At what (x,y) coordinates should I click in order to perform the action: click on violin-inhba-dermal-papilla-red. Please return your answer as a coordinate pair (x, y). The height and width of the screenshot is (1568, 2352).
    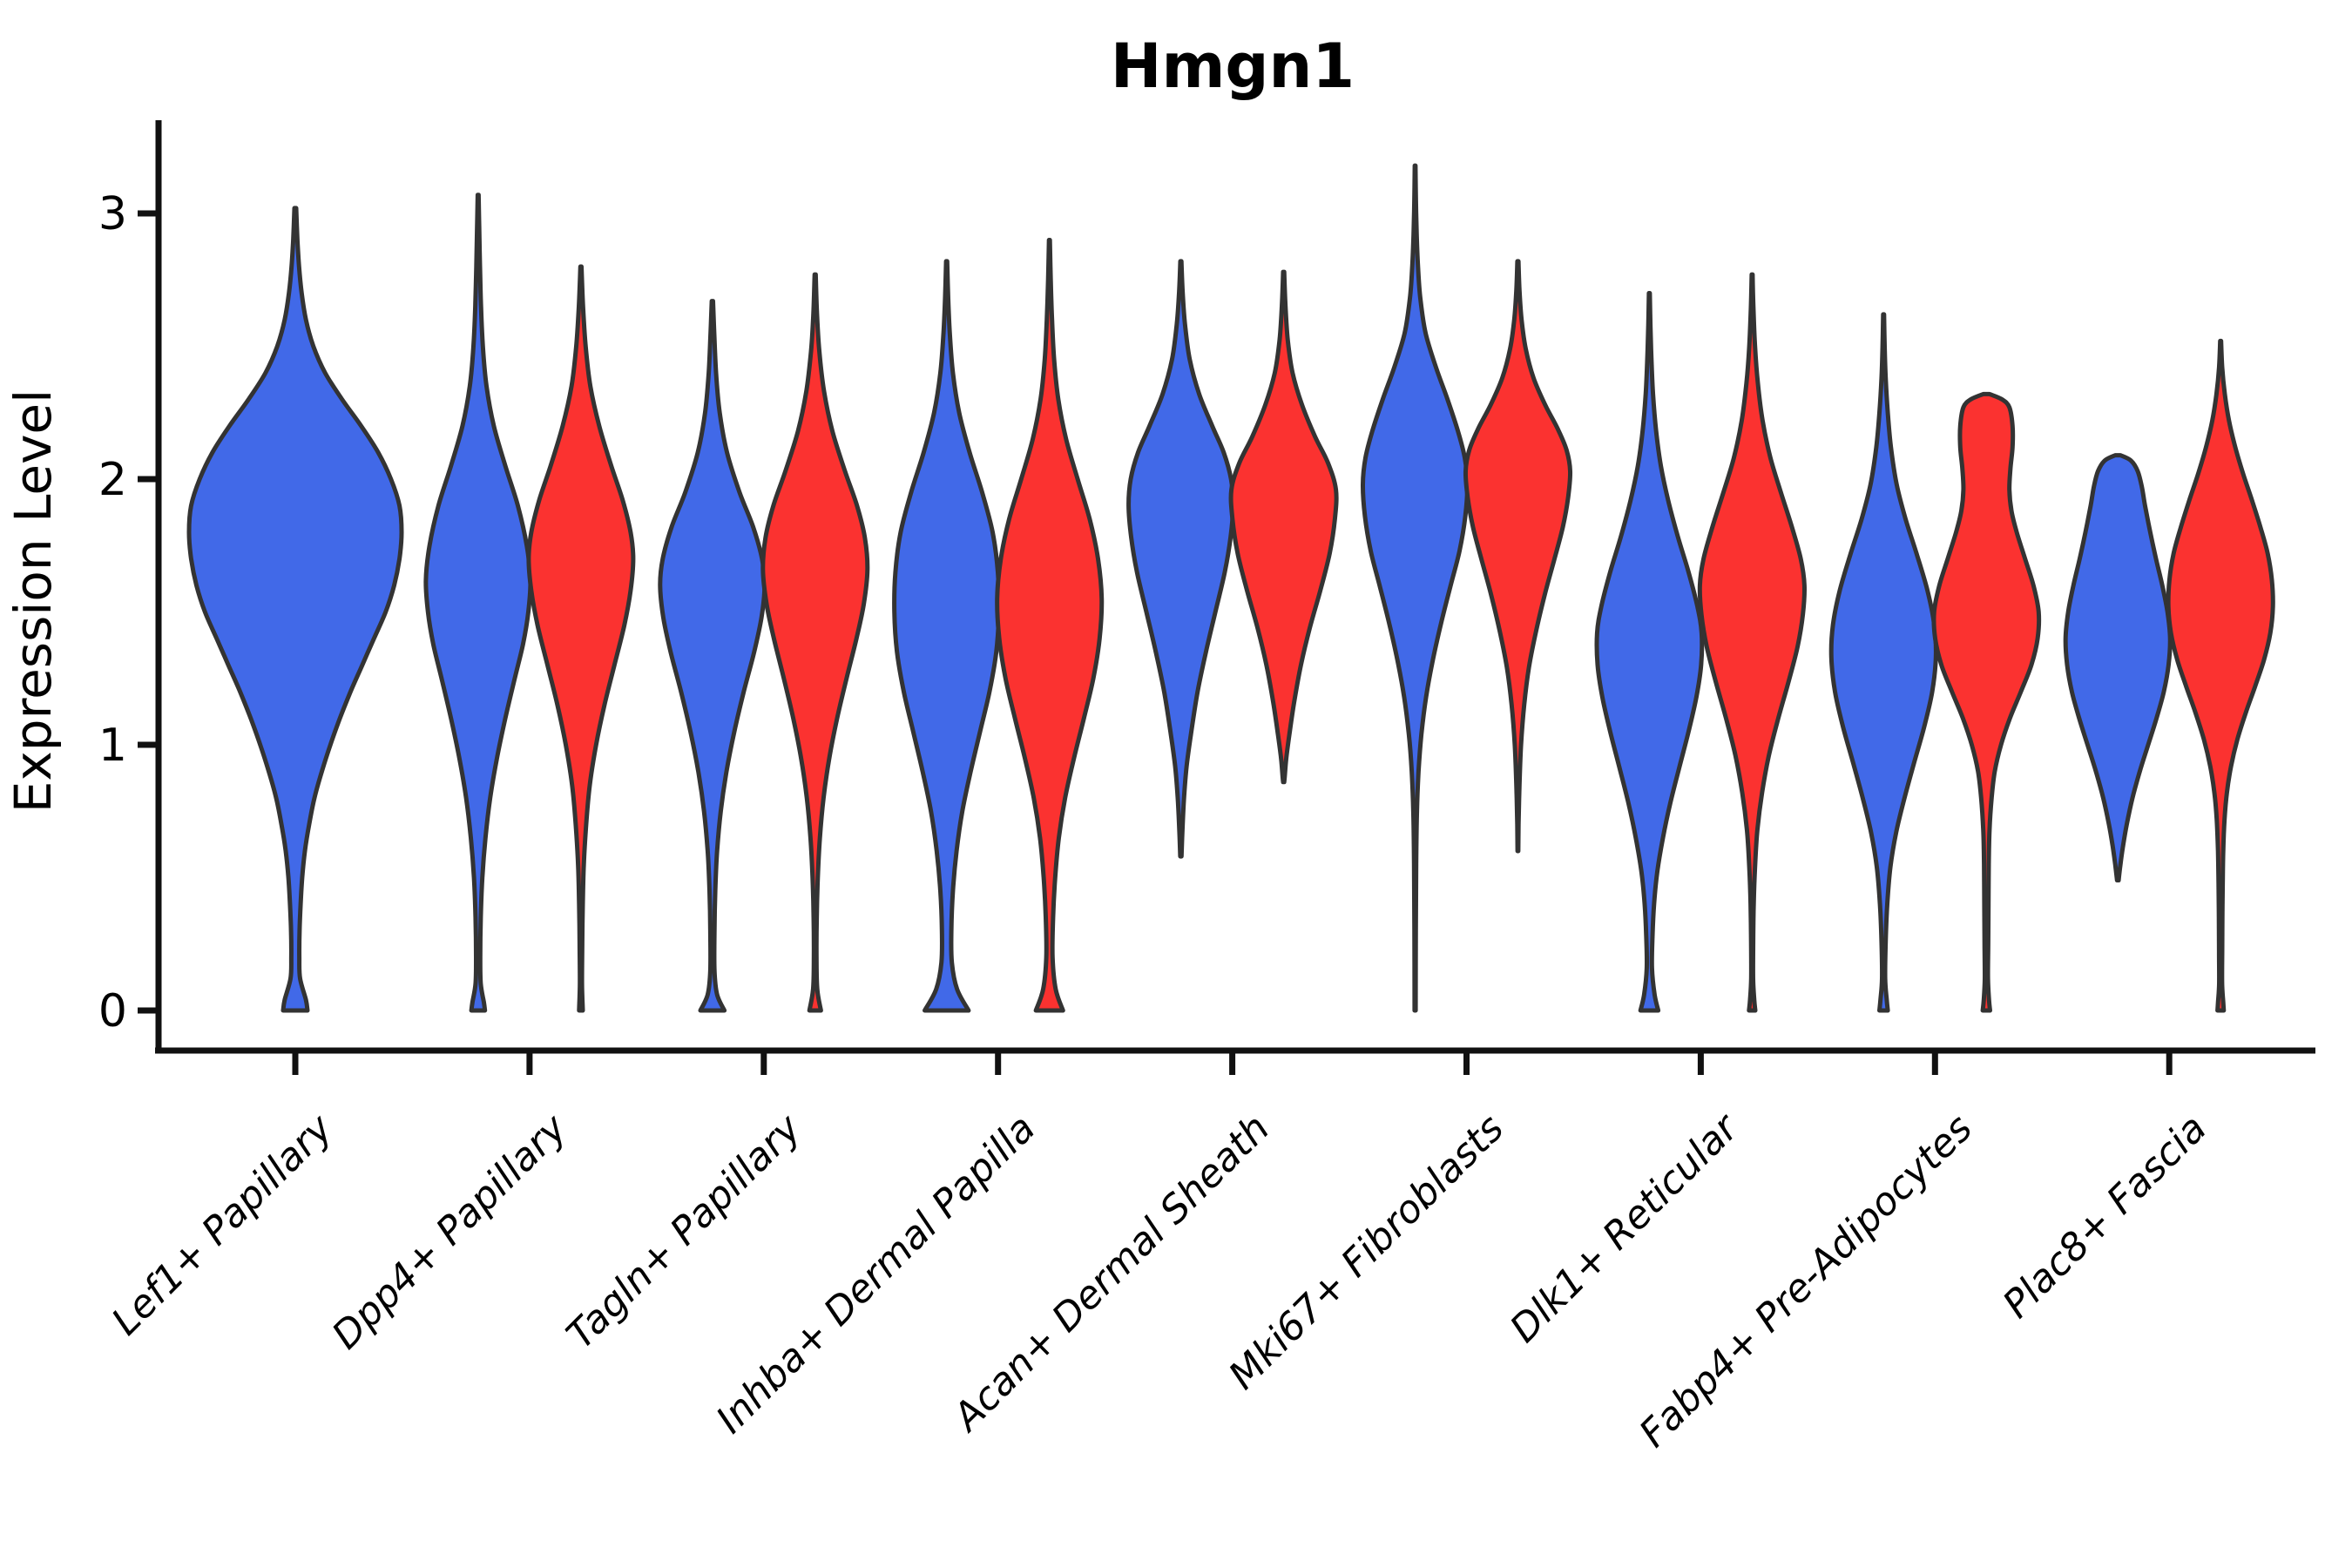
    Looking at the image, I should click on (1050, 625).